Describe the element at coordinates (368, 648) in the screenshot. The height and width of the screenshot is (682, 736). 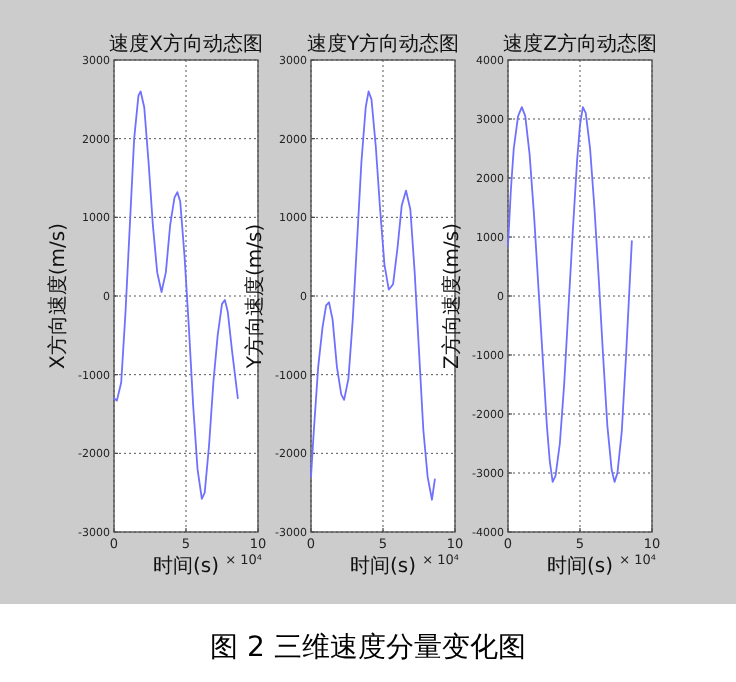
I see `caption: 图 2 三维速度分量变化图` at that location.